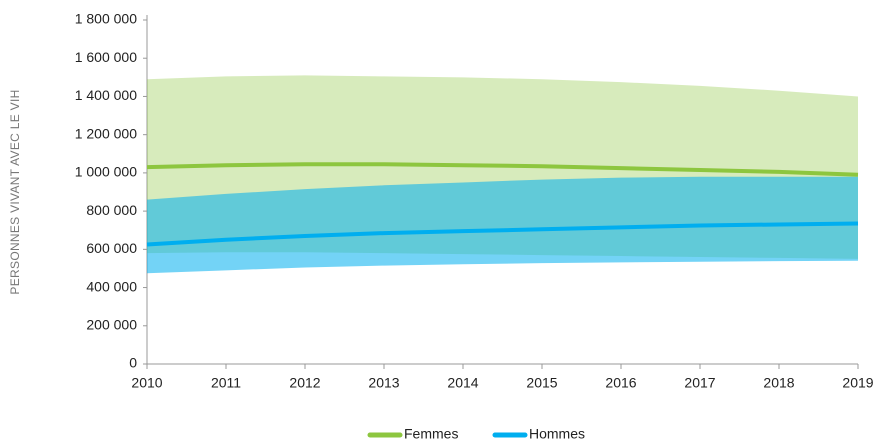  Describe the element at coordinates (146, 383) in the screenshot. I see `x-tick-label: 2010` at that location.